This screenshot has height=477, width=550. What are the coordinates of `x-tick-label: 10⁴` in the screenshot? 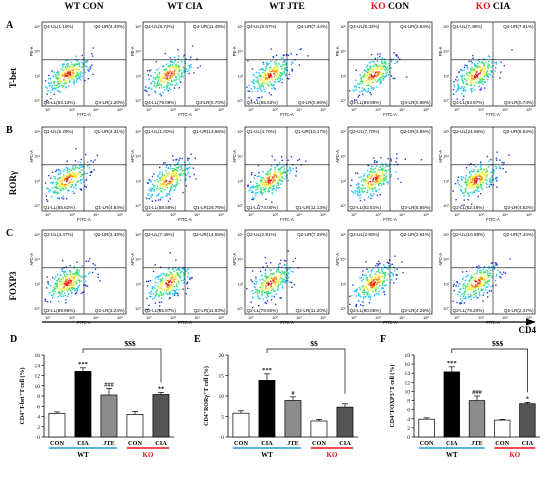 It's located at (505, 318).